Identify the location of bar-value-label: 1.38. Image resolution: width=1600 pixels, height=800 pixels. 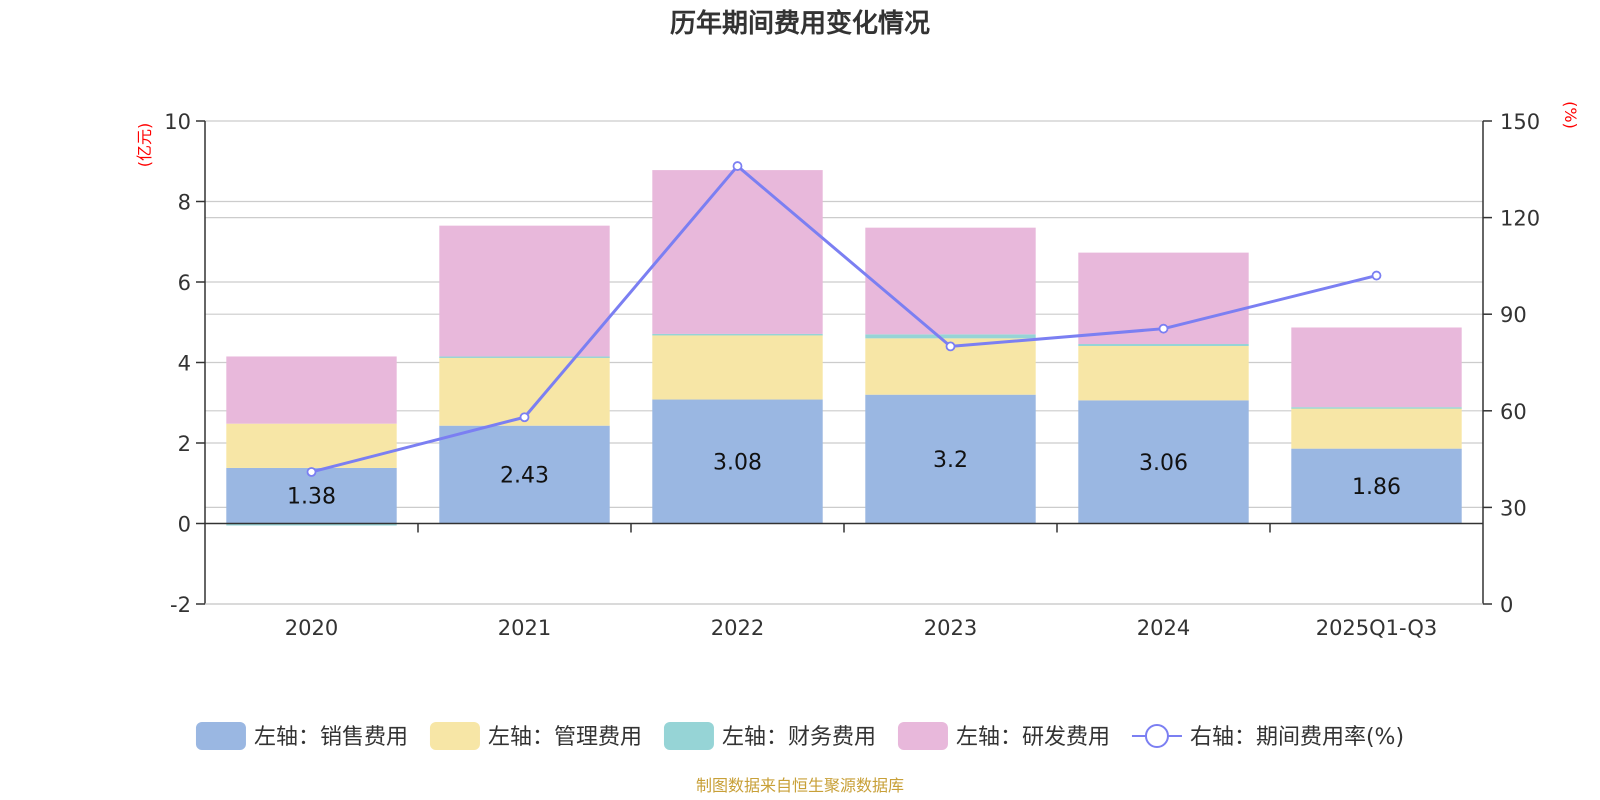
(311, 497).